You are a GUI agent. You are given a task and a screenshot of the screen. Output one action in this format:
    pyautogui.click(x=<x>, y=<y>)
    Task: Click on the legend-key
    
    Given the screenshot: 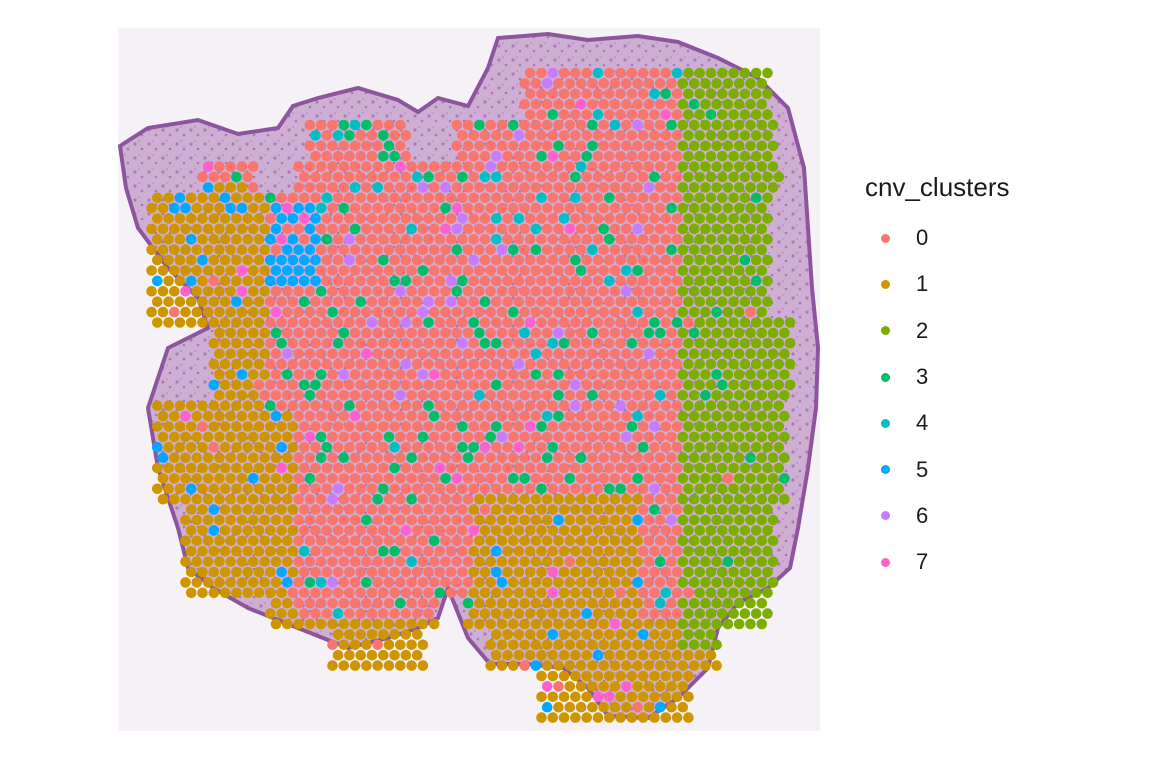 What is the action you would take?
    pyautogui.click(x=885, y=562)
    